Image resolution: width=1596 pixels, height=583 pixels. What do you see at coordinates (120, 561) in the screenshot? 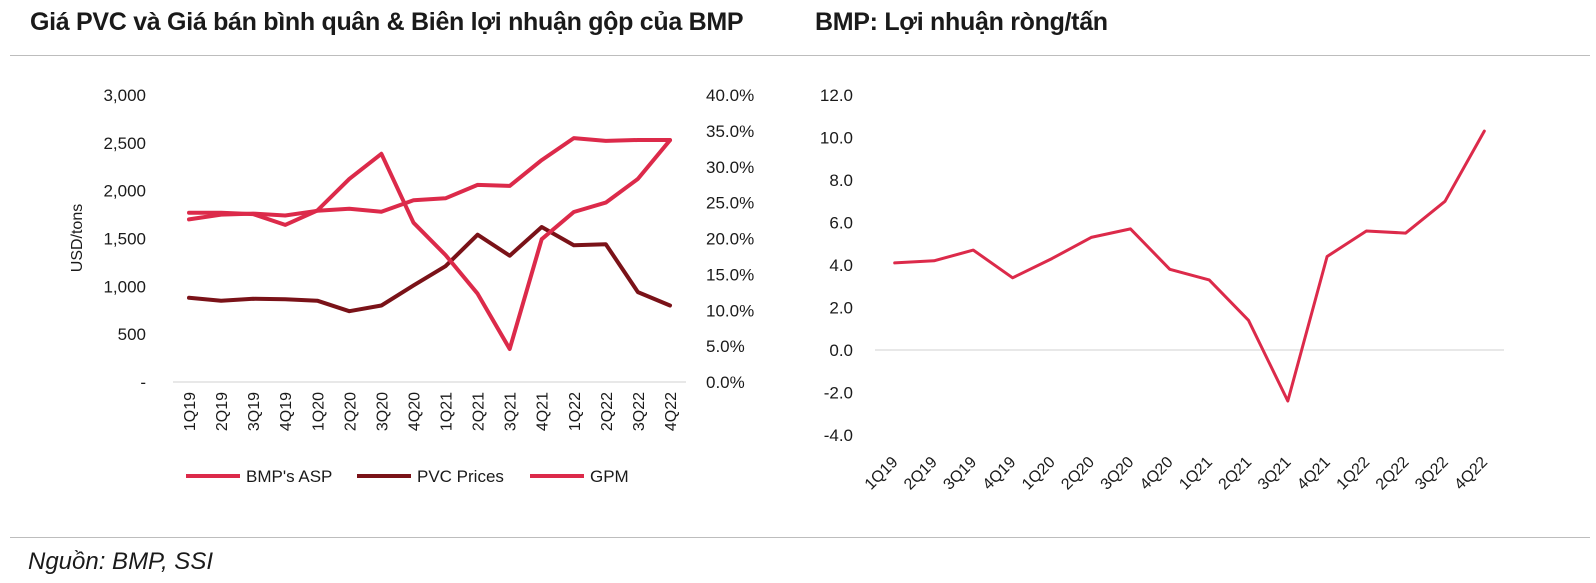
I see `source-note: Nguồn: BMP, SSI` at bounding box center [120, 561].